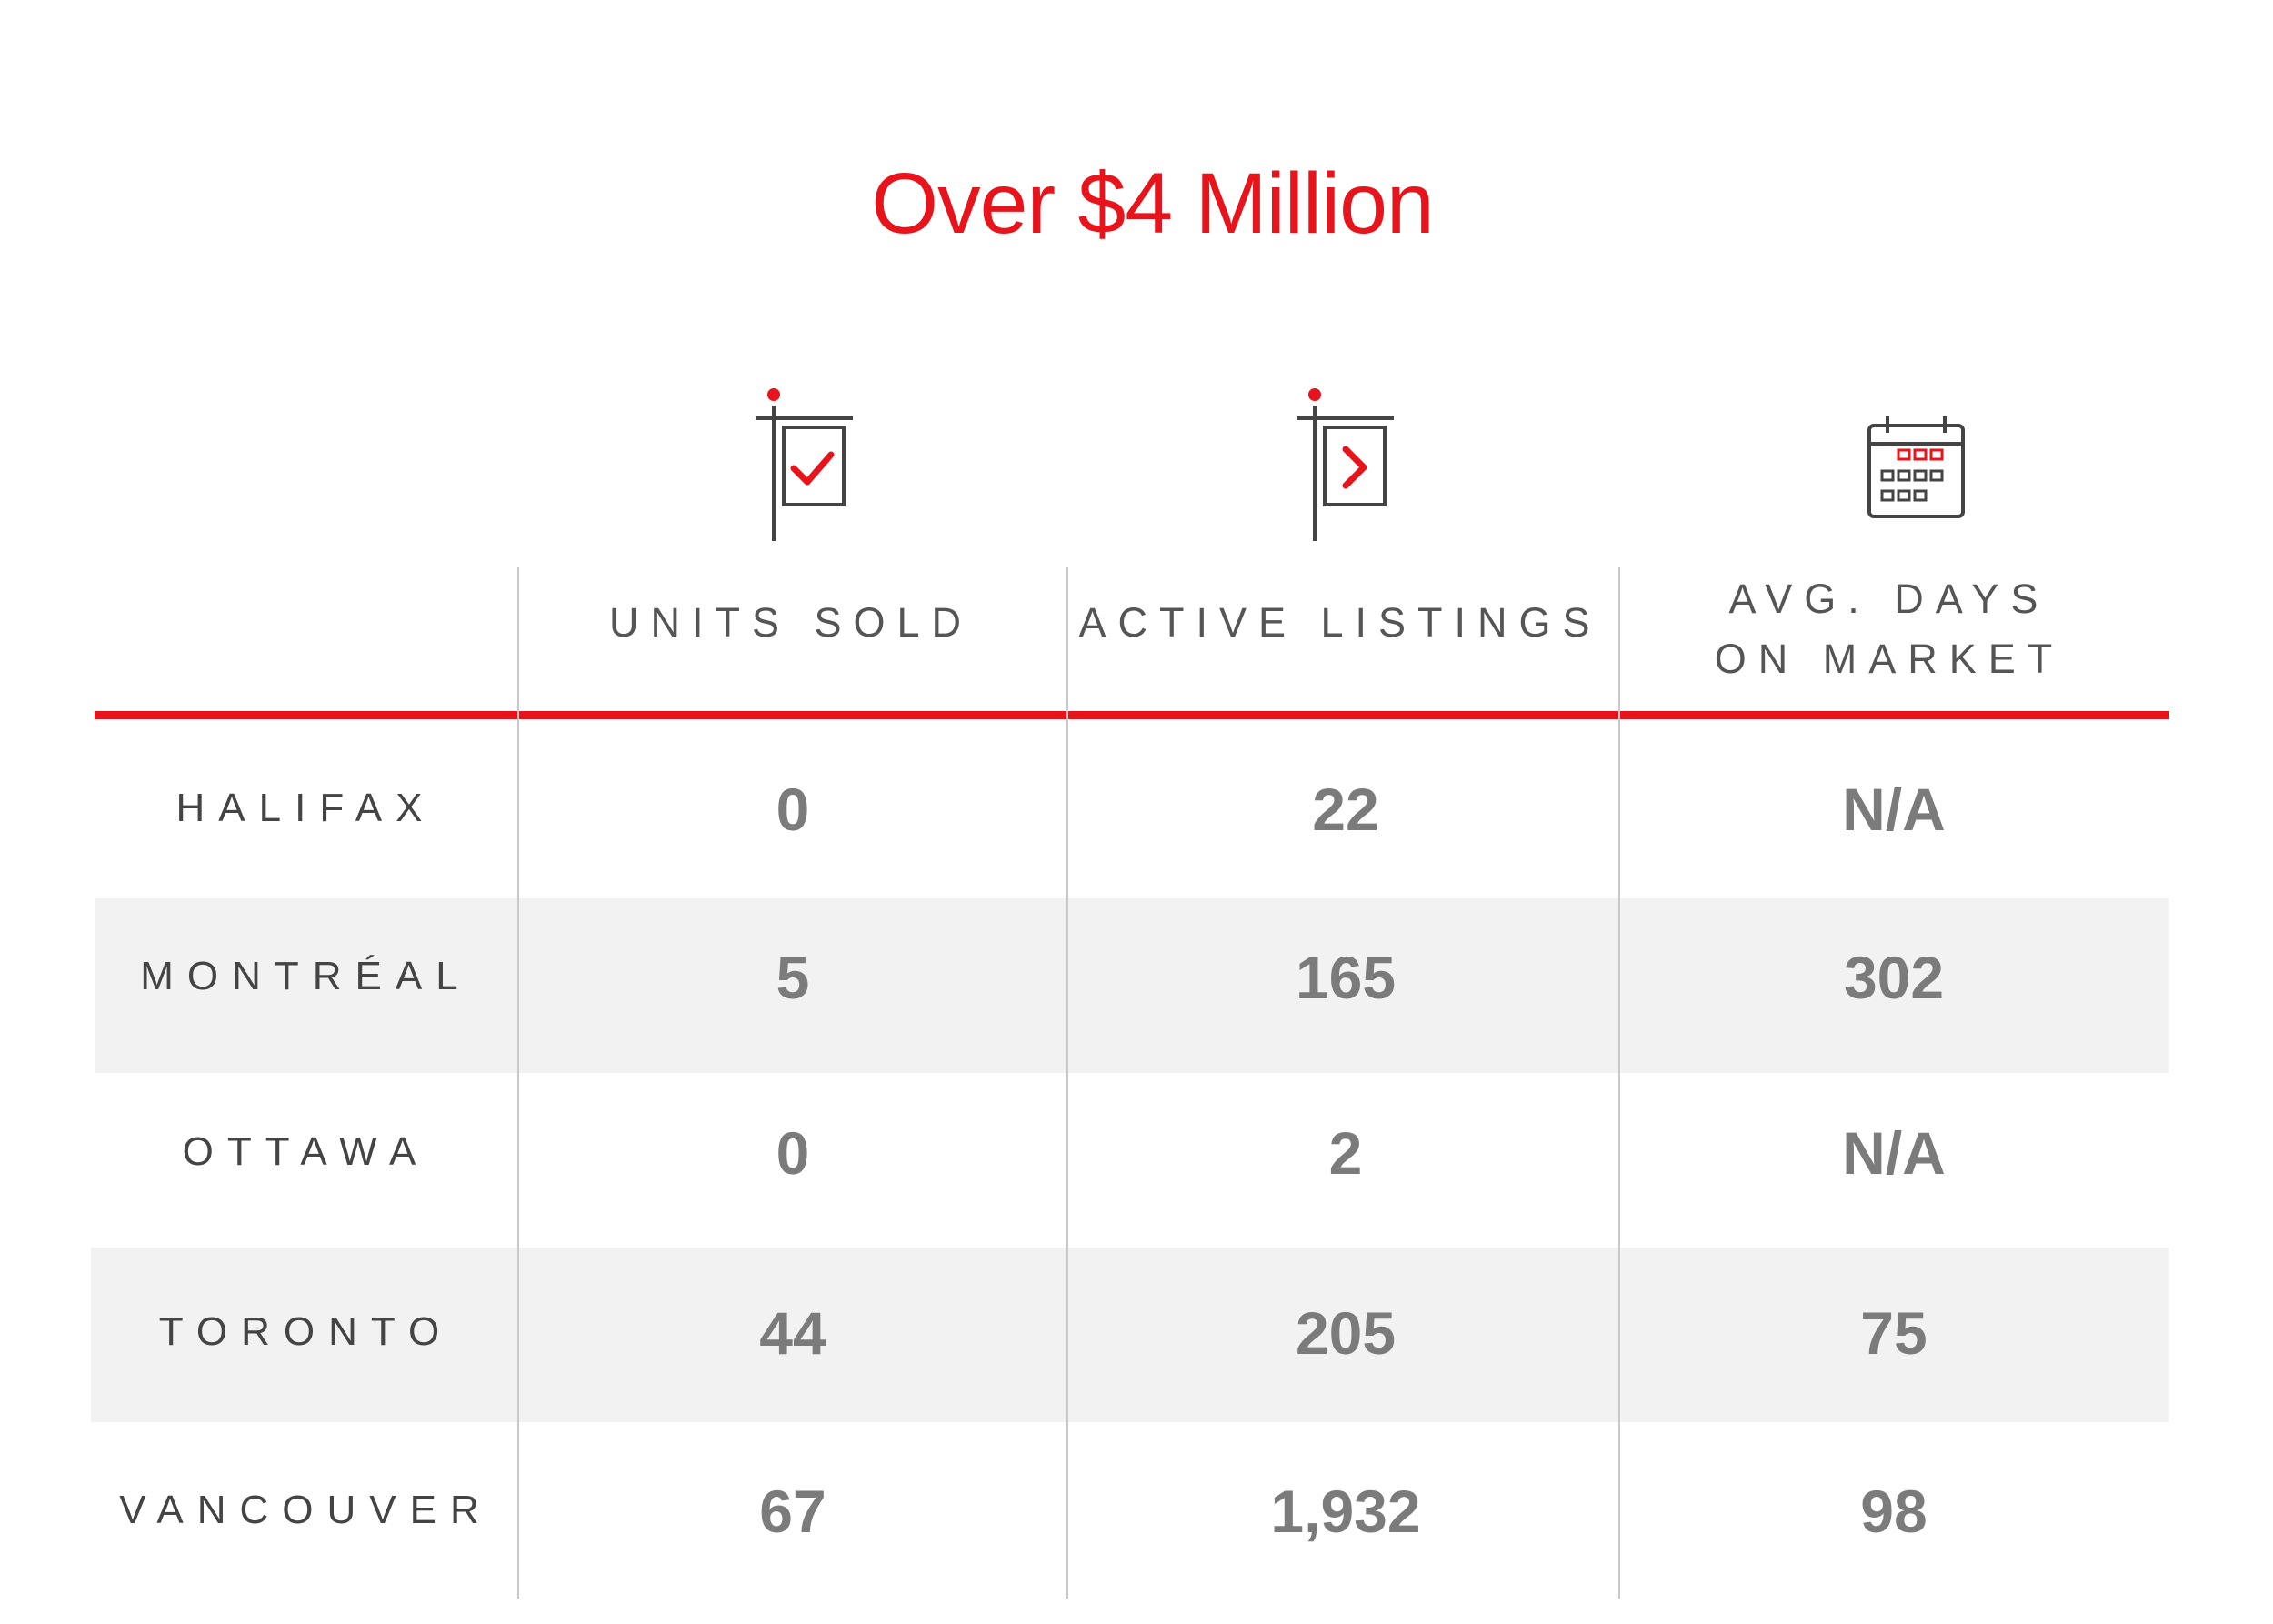 Image resolution: width=2273 pixels, height=1624 pixels. What do you see at coordinates (1132, 715) in the screenshot?
I see `header-rule` at bounding box center [1132, 715].